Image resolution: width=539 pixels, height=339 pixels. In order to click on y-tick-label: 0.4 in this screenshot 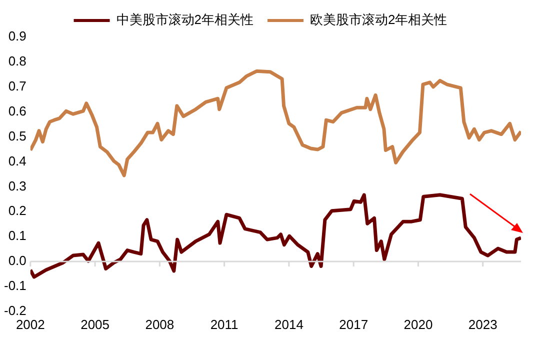, I will do `click(17, 160)`.